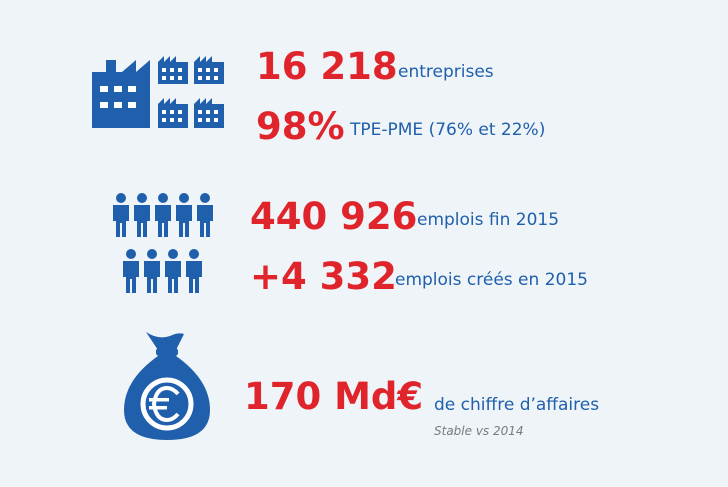 The width and height of the screenshot is (728, 487). What do you see at coordinates (323, 276) in the screenshot?
I see `jobs-created-count: +4 332` at bounding box center [323, 276].